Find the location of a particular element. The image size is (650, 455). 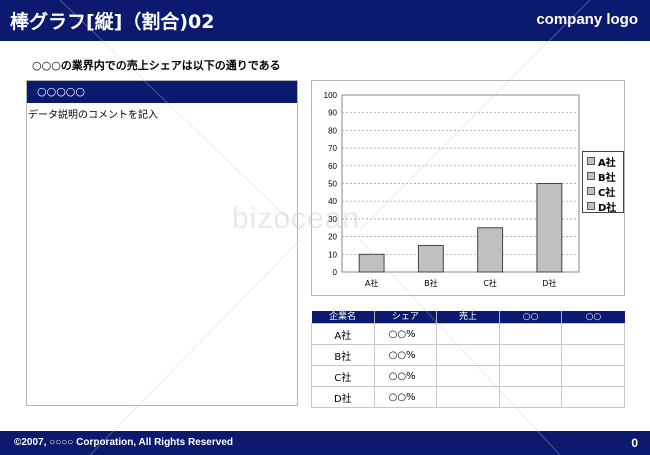

x-tick-label: B社 is located at coordinates (431, 283).